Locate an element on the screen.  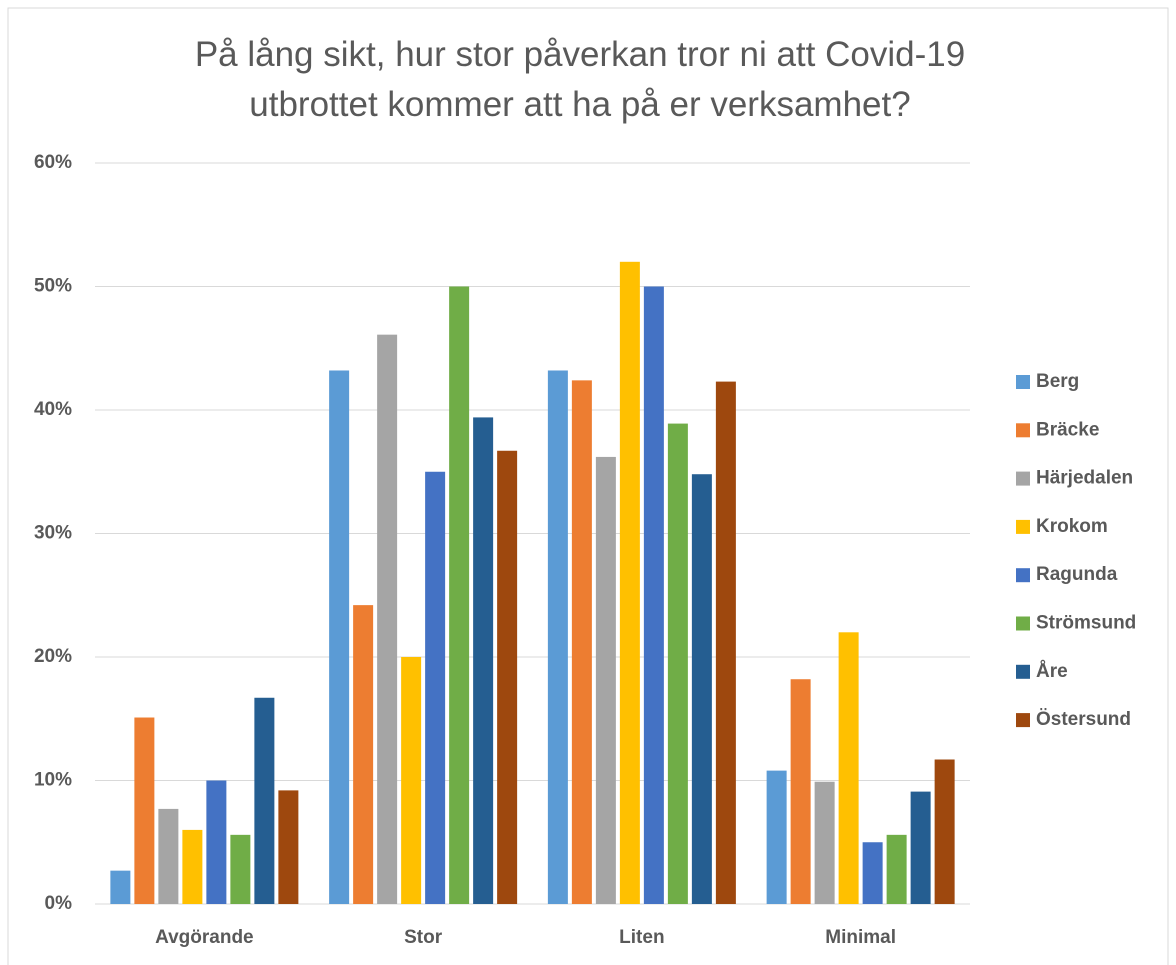
y-tick-label: 60% is located at coordinates (53, 162).